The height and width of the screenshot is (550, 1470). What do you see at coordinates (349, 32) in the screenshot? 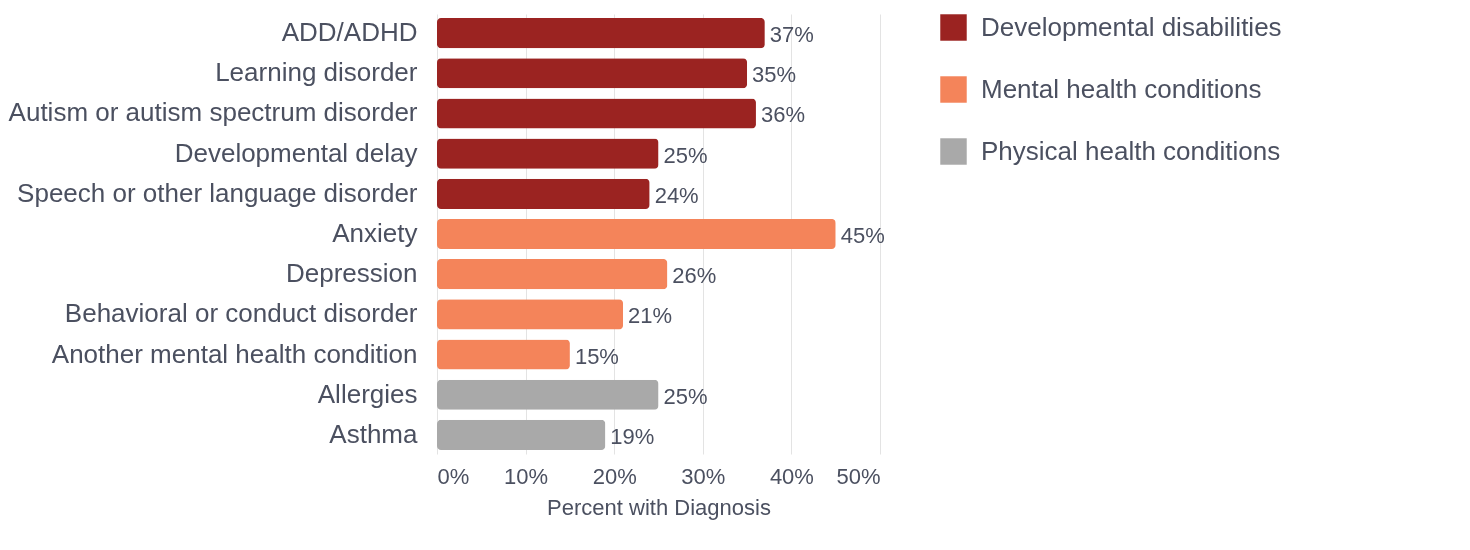
I see `y-tick-label: ADD/ADHD` at bounding box center [349, 32].